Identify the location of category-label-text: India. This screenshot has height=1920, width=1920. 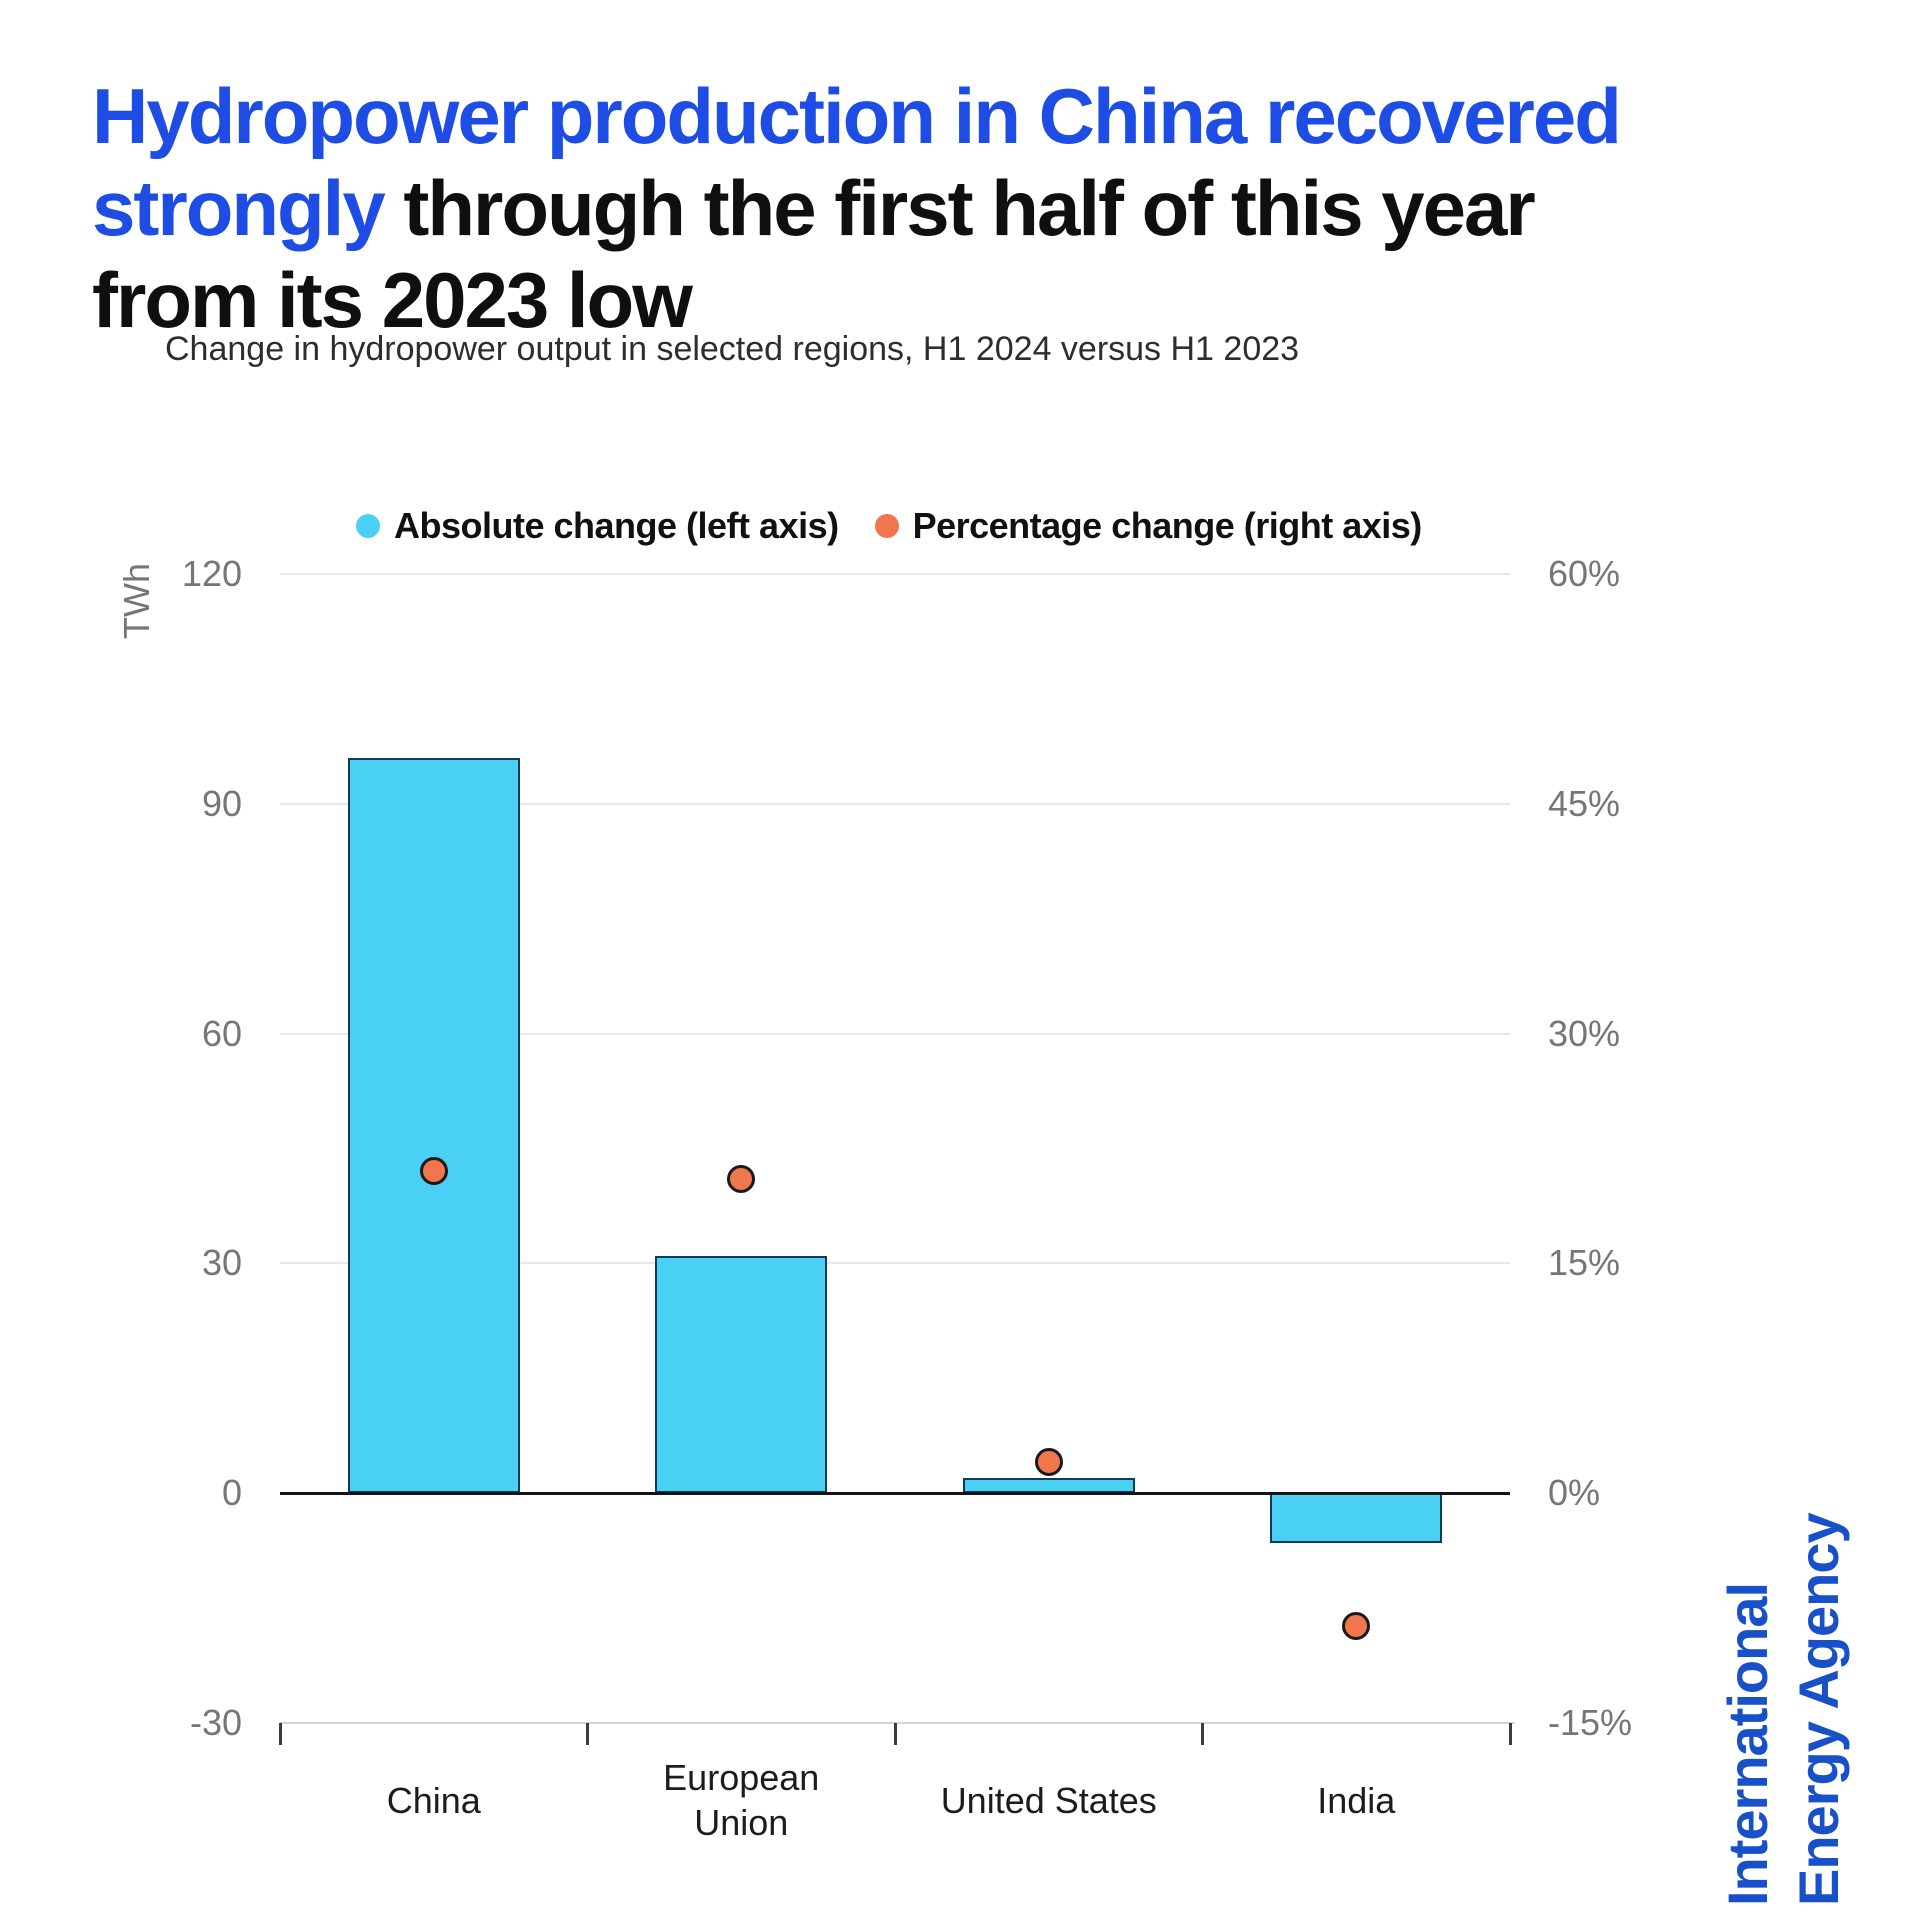
(1356, 1800).